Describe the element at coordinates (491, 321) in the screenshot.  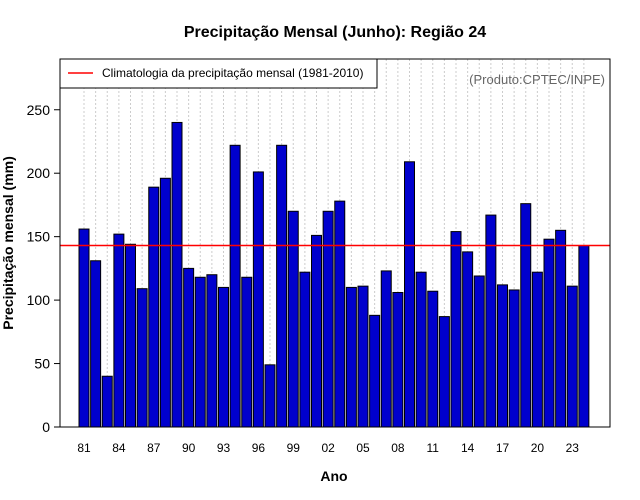
I see `bar-2016` at that location.